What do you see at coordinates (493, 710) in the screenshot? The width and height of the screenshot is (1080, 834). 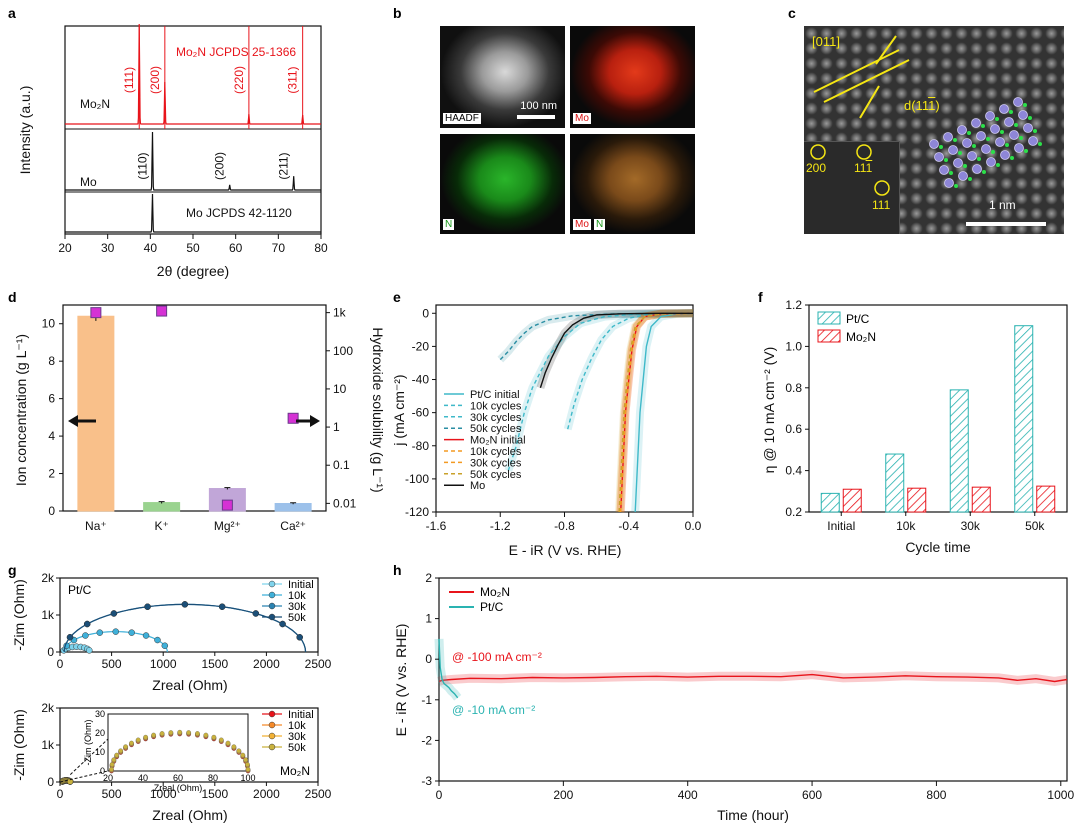 I see `annotation-10: @ -10 mA cm⁻²` at bounding box center [493, 710].